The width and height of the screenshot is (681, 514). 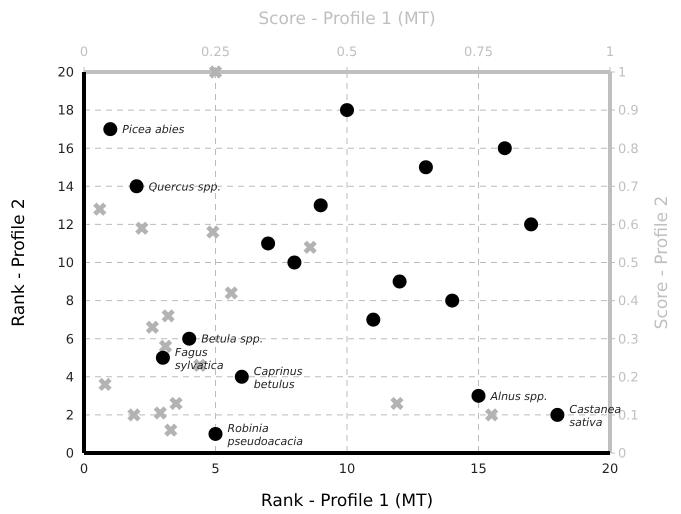 I want to click on y-tick-label: 10, so click(x=65, y=264).